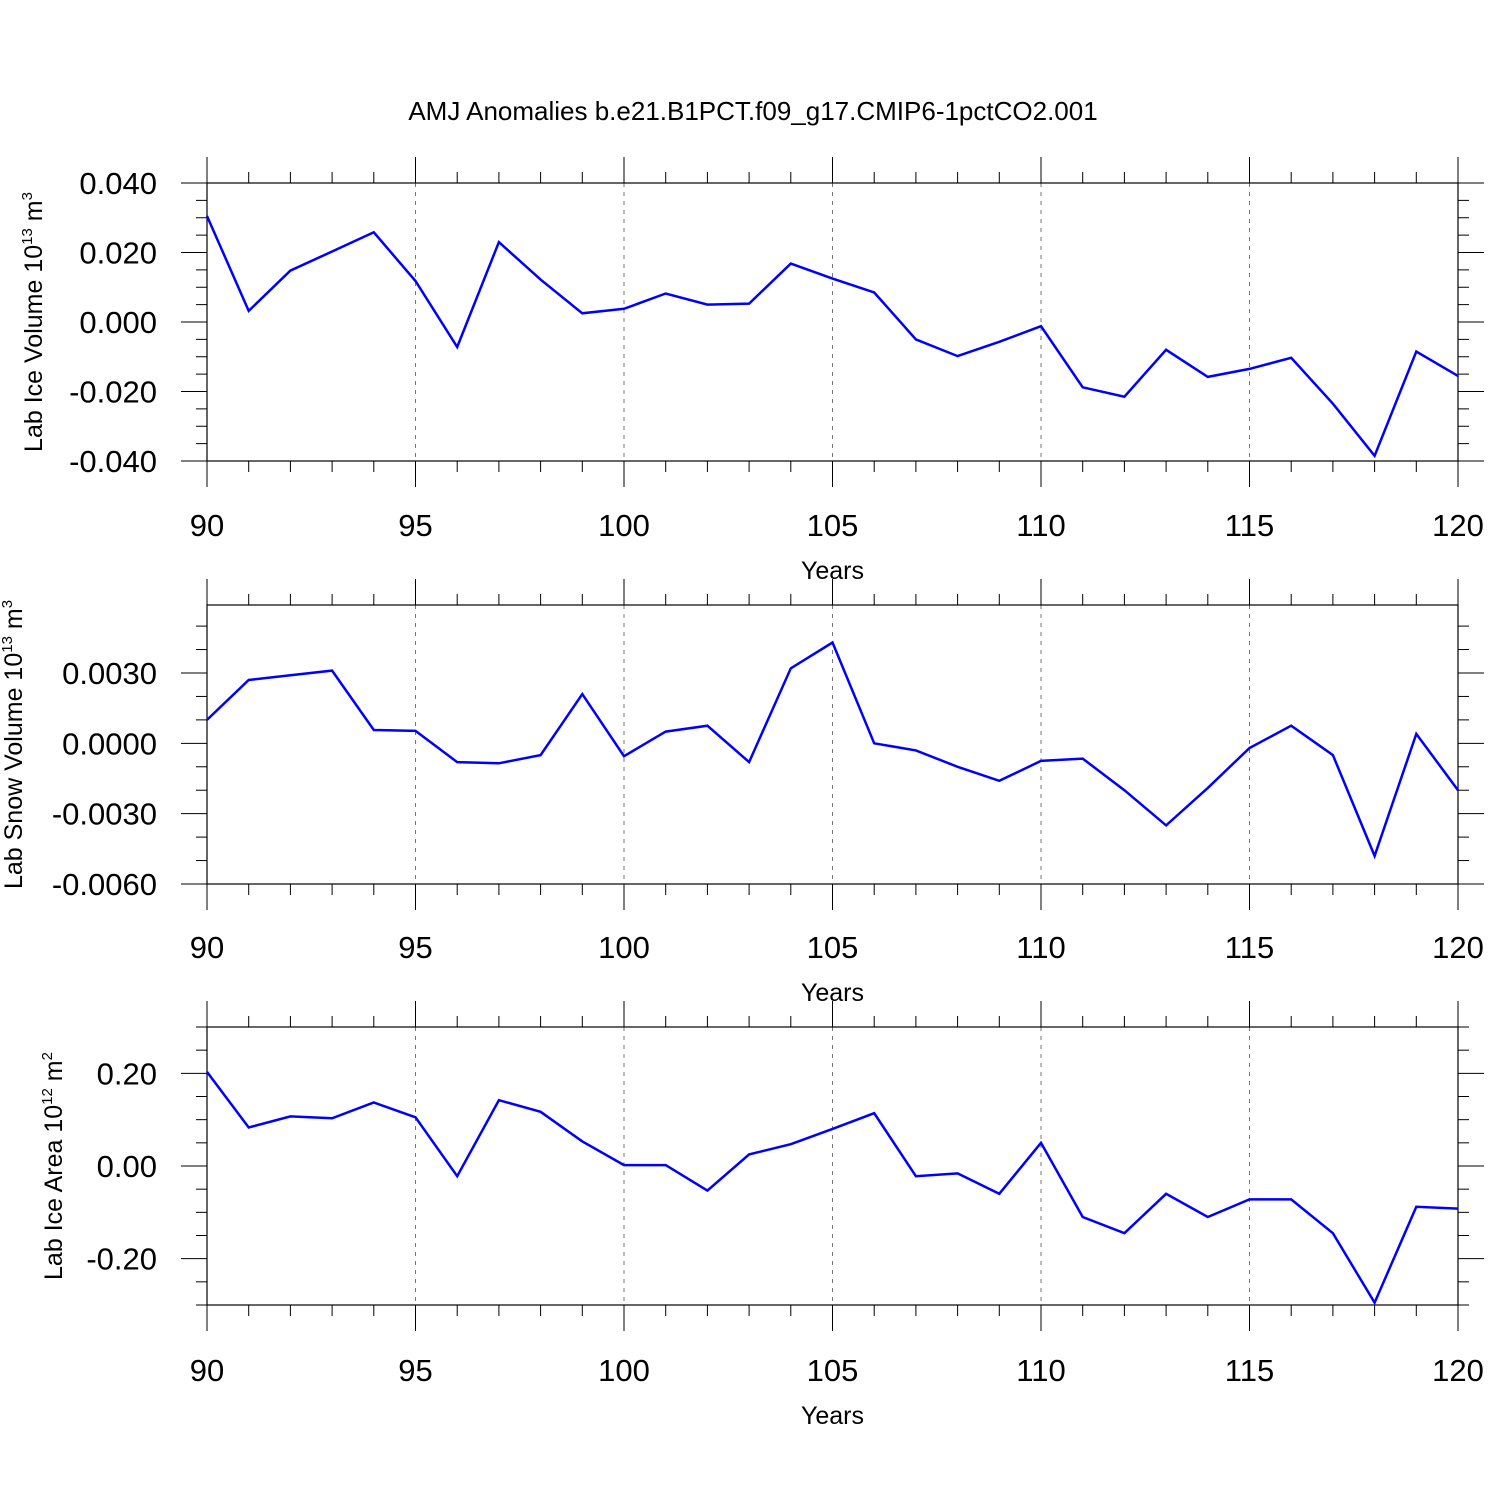 This screenshot has height=1500, width=1500. I want to click on y-axis-title: Lab Ice Volume 1013 m3, so click(33, 322).